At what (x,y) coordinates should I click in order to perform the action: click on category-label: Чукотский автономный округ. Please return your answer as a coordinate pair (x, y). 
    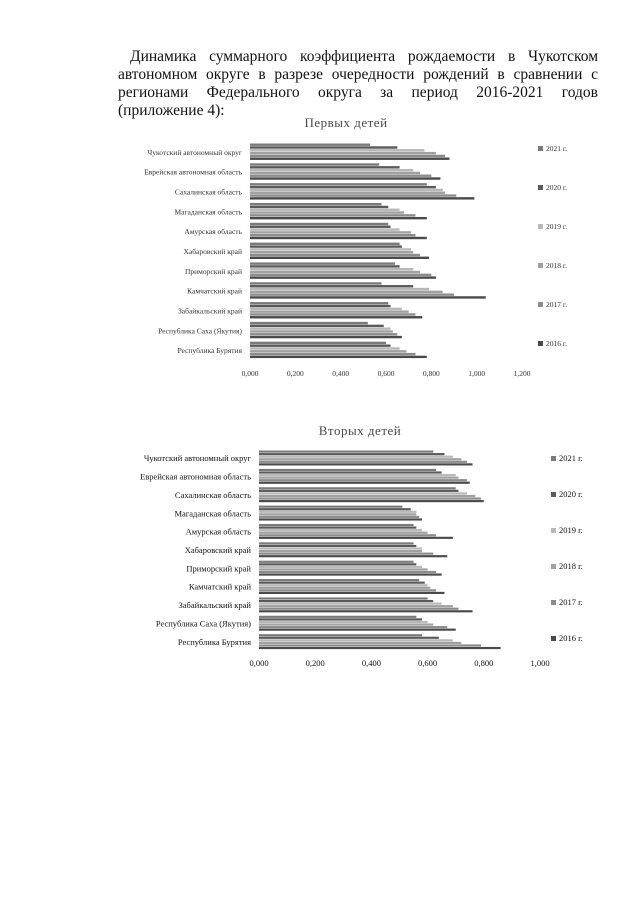
    Looking at the image, I should click on (198, 458).